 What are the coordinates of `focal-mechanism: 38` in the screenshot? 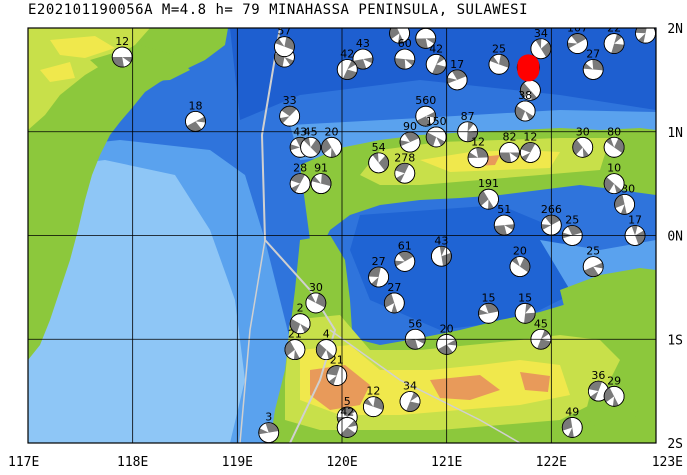 It's located at (525, 105).